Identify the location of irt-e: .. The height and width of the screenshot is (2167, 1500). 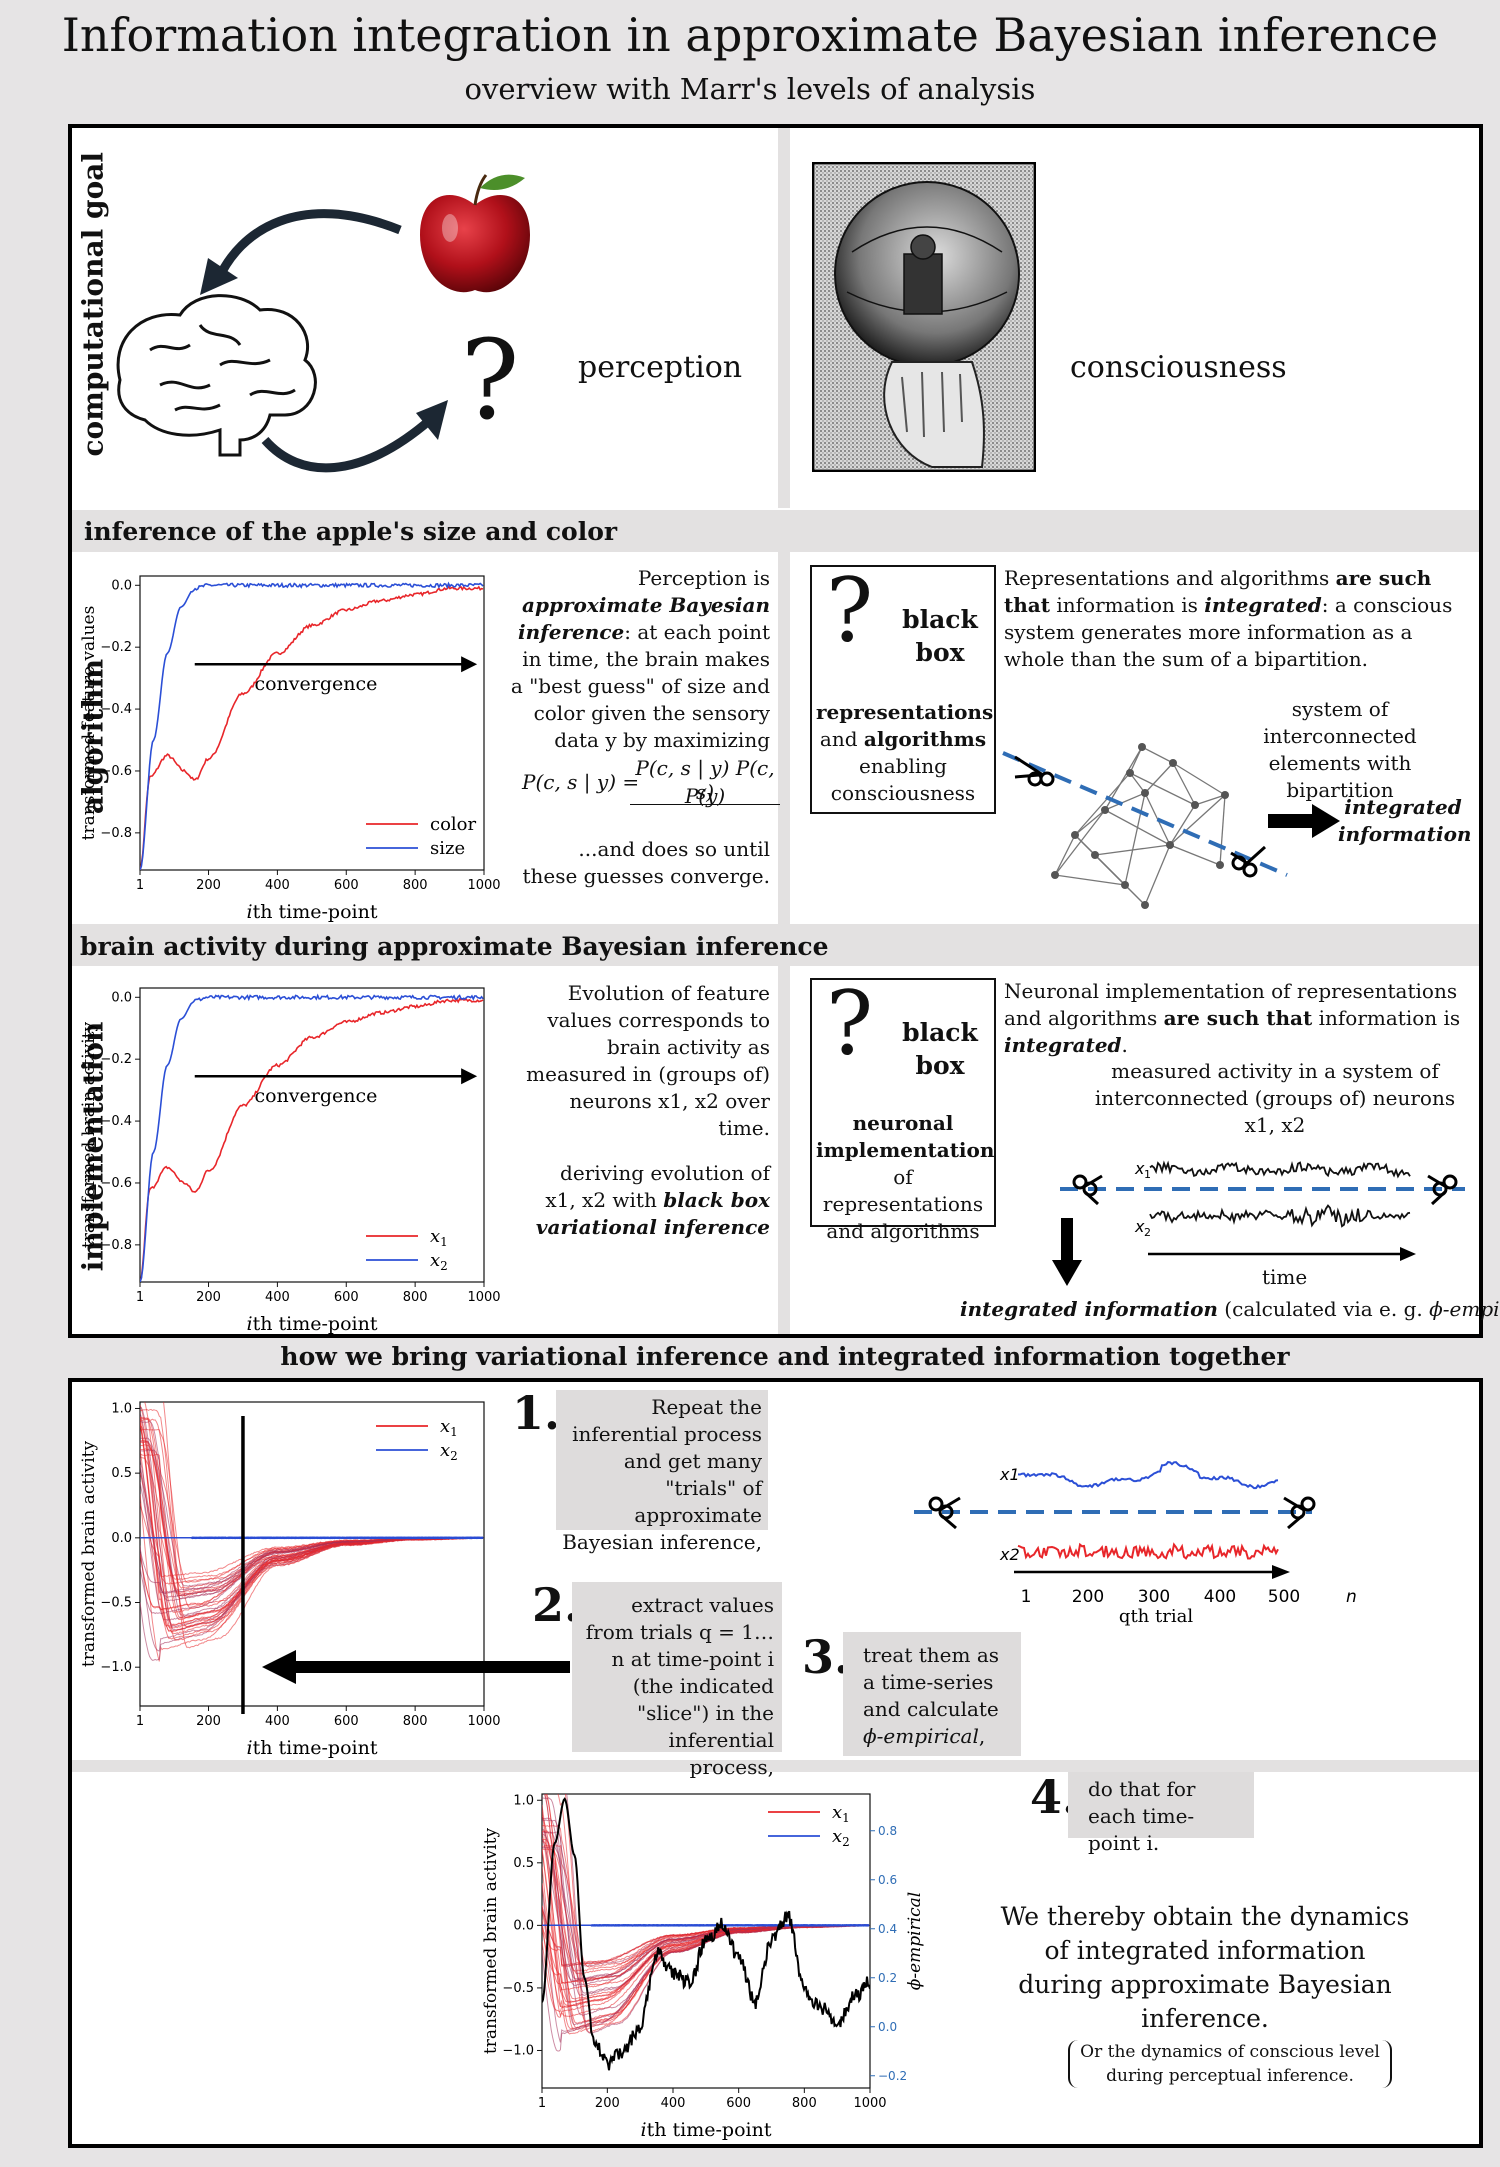
(1124, 1045).